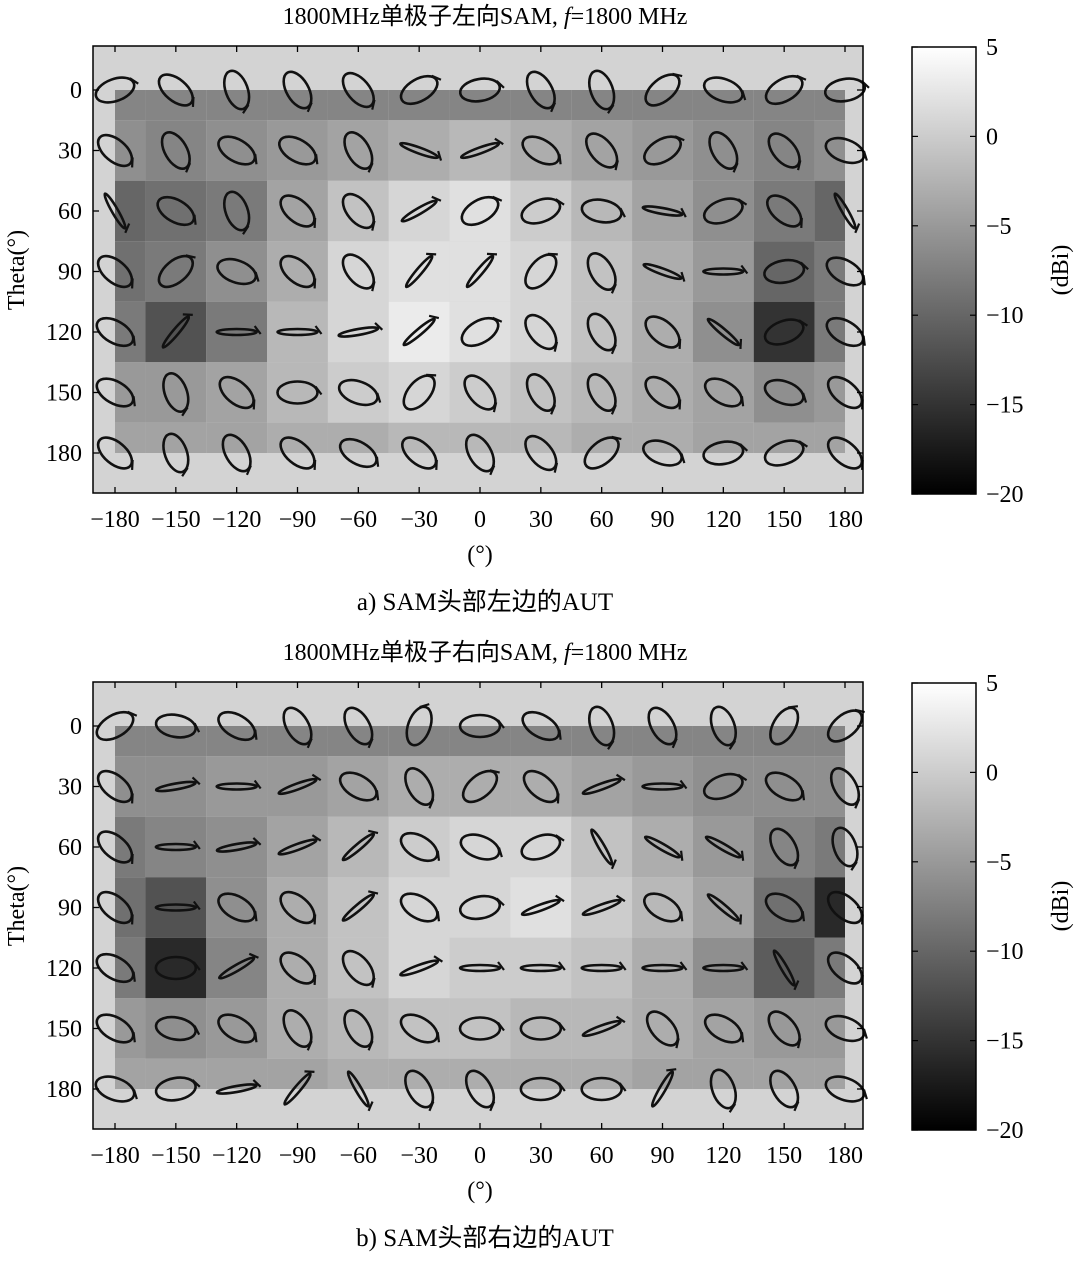 The image size is (1079, 1262). I want to click on x-tick-label: −150, so click(176, 1156).